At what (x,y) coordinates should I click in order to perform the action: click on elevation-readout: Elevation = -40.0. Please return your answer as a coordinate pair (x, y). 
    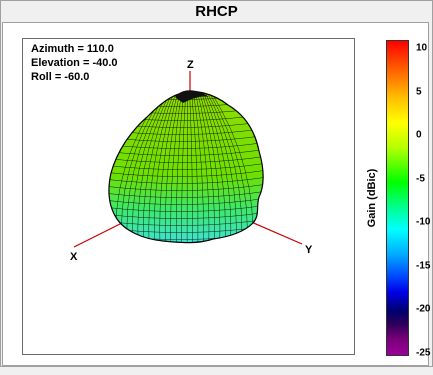
    Looking at the image, I should click on (74, 63).